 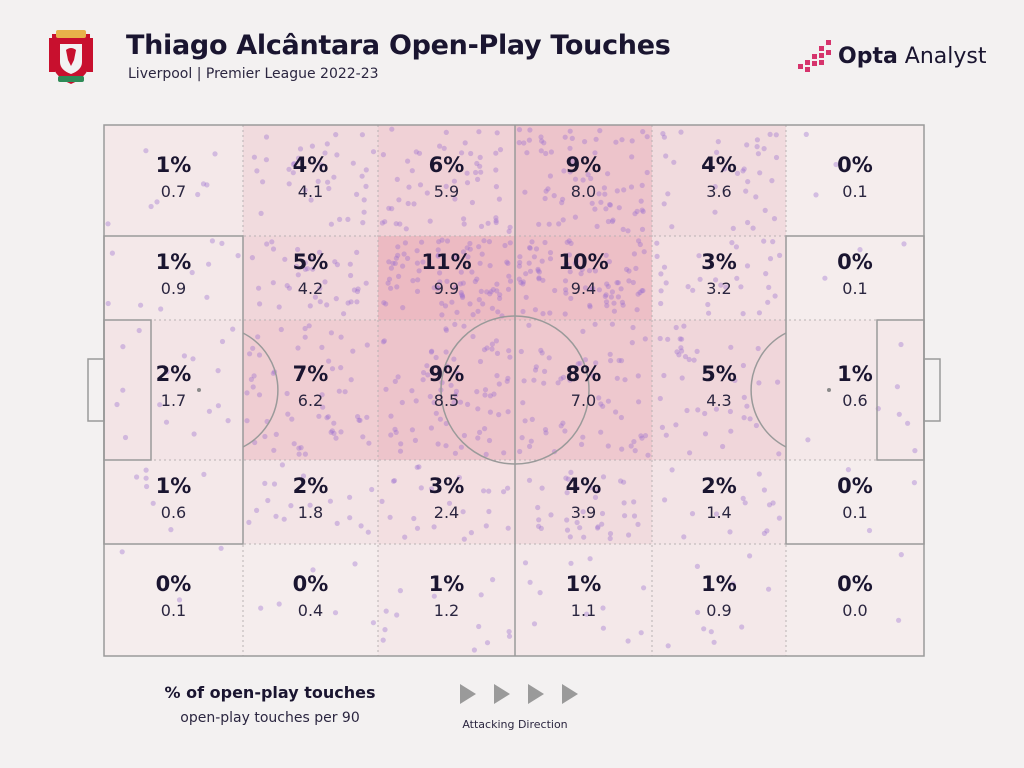 What do you see at coordinates (260, 390) in the screenshot?
I see `left-penalty-arc` at bounding box center [260, 390].